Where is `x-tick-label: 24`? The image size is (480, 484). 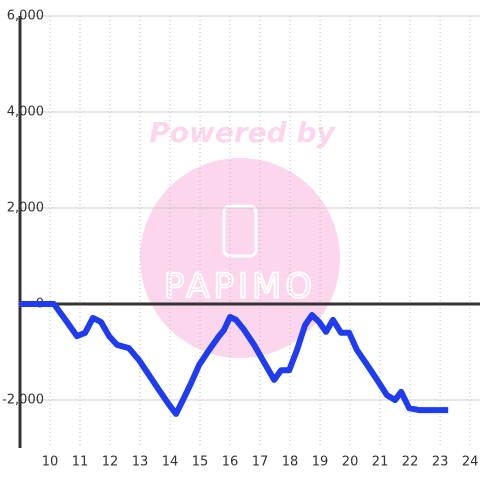 x-tick-label: 24 is located at coordinates (470, 462).